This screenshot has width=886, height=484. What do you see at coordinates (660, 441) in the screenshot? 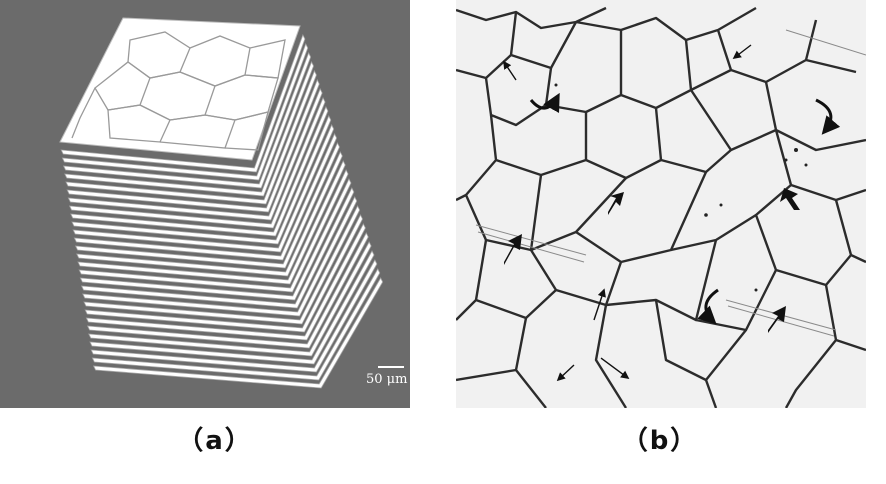
I see `caption-b: （b）` at bounding box center [660, 441].